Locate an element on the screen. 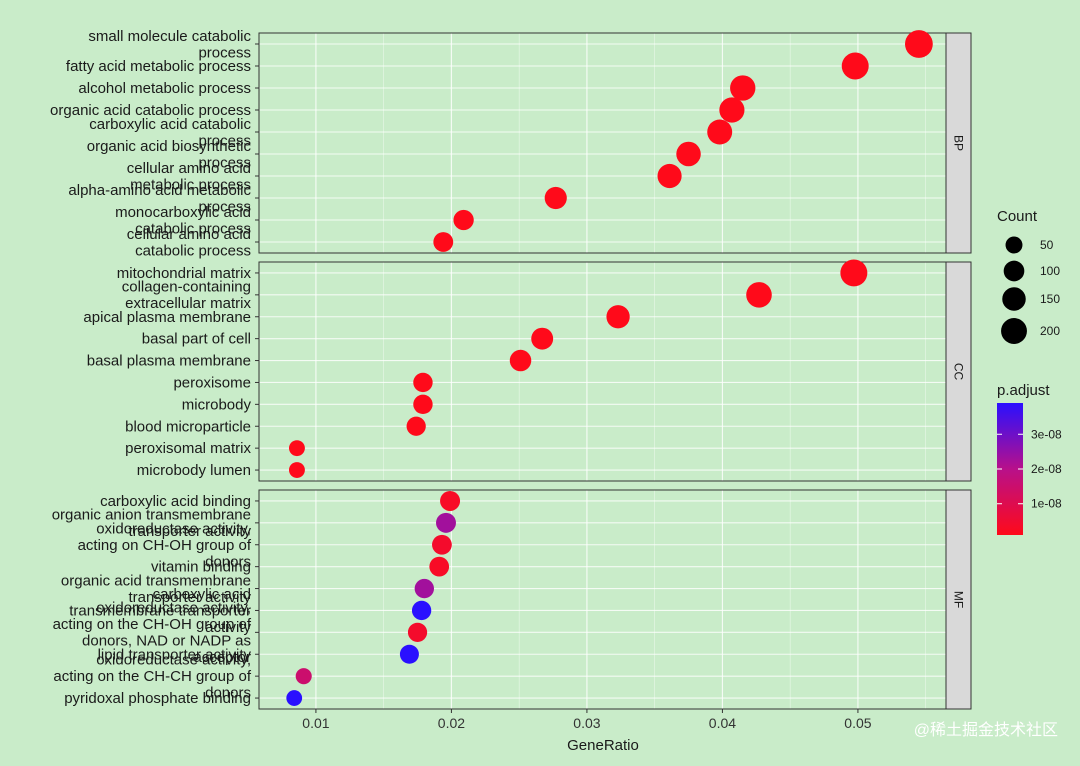 This screenshot has height=766, width=1080. size-legend-label: 50 is located at coordinates (1047, 245).